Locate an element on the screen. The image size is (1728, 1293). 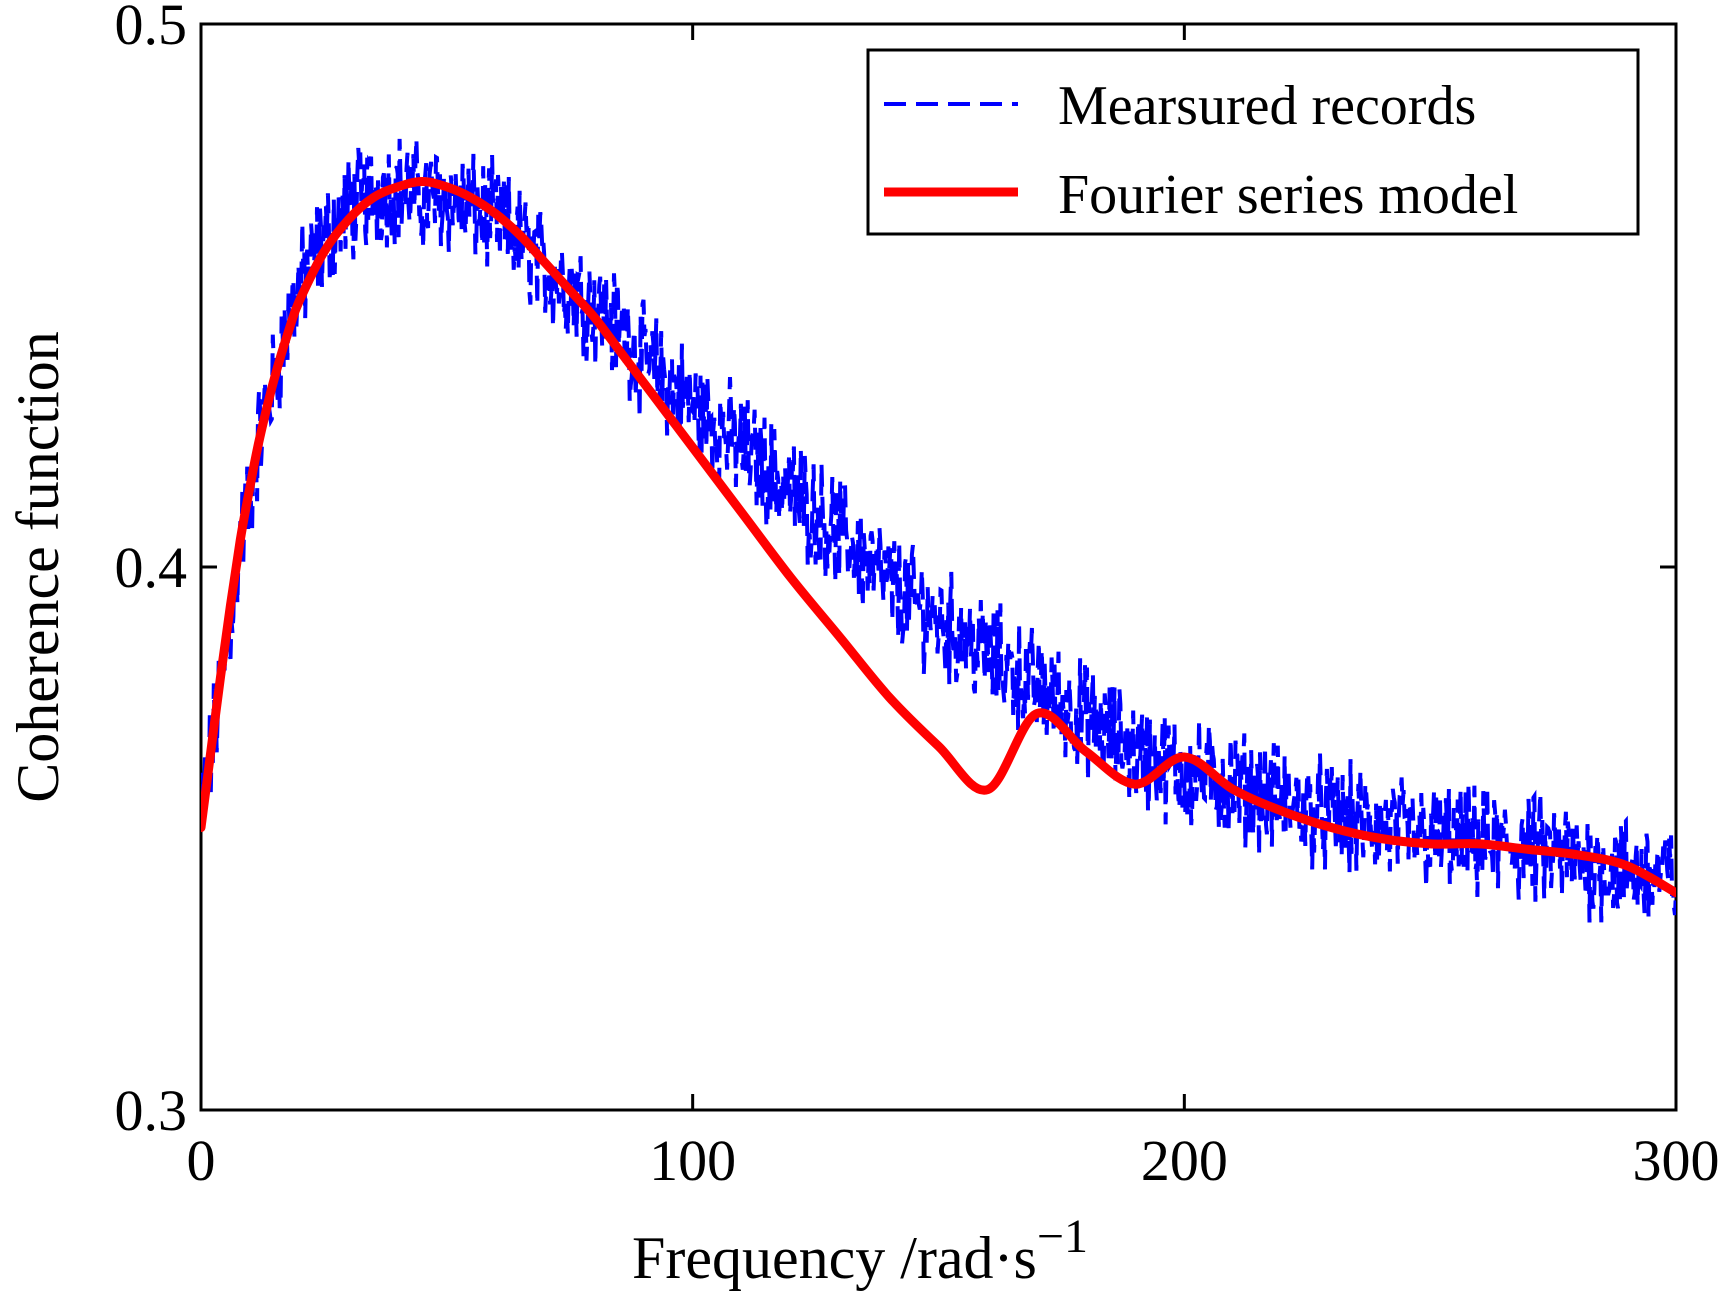
y-tick-label: 0.4 is located at coordinates (151, 567).